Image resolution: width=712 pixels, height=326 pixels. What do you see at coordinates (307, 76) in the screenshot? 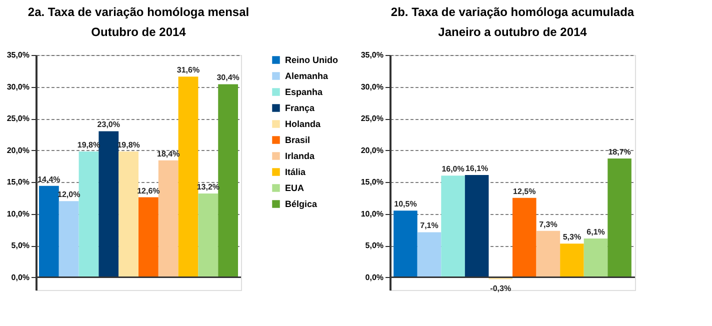
I see `legend-label: Alemanha` at bounding box center [307, 76].